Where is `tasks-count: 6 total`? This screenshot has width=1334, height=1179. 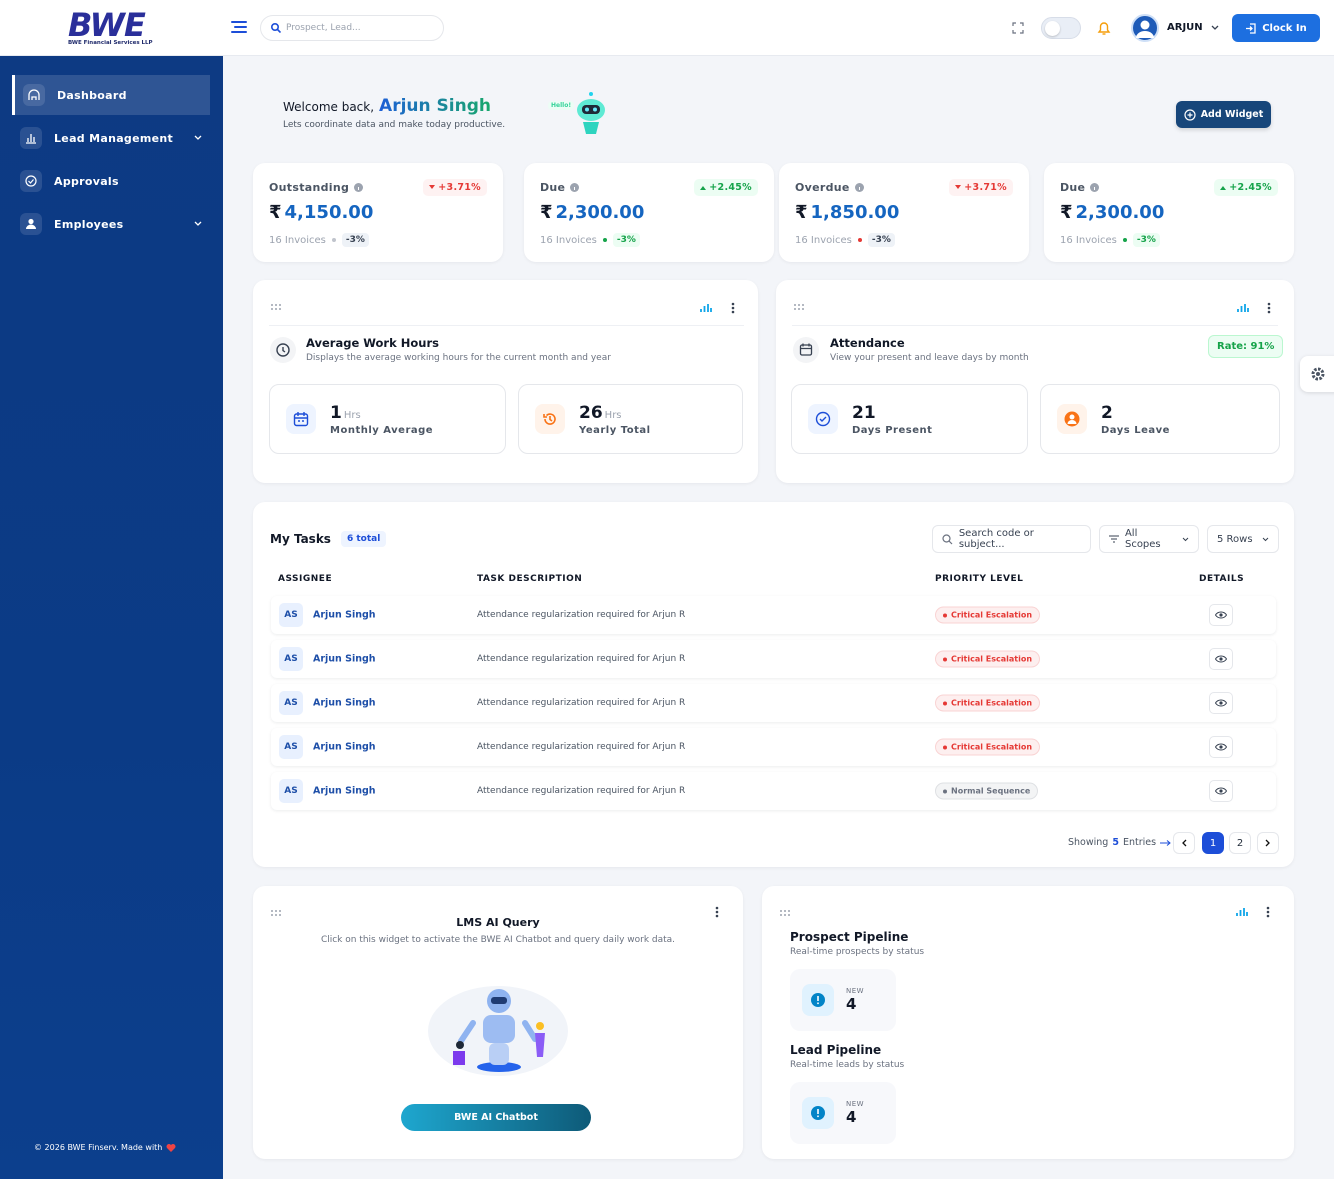 tasks-count: 6 total is located at coordinates (363, 539).